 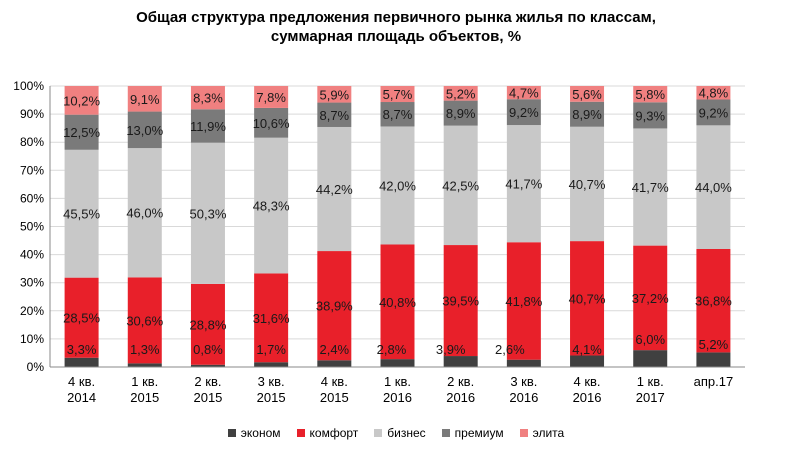 I want to click on data-label-премиум: 9,3%, so click(x=650, y=115).